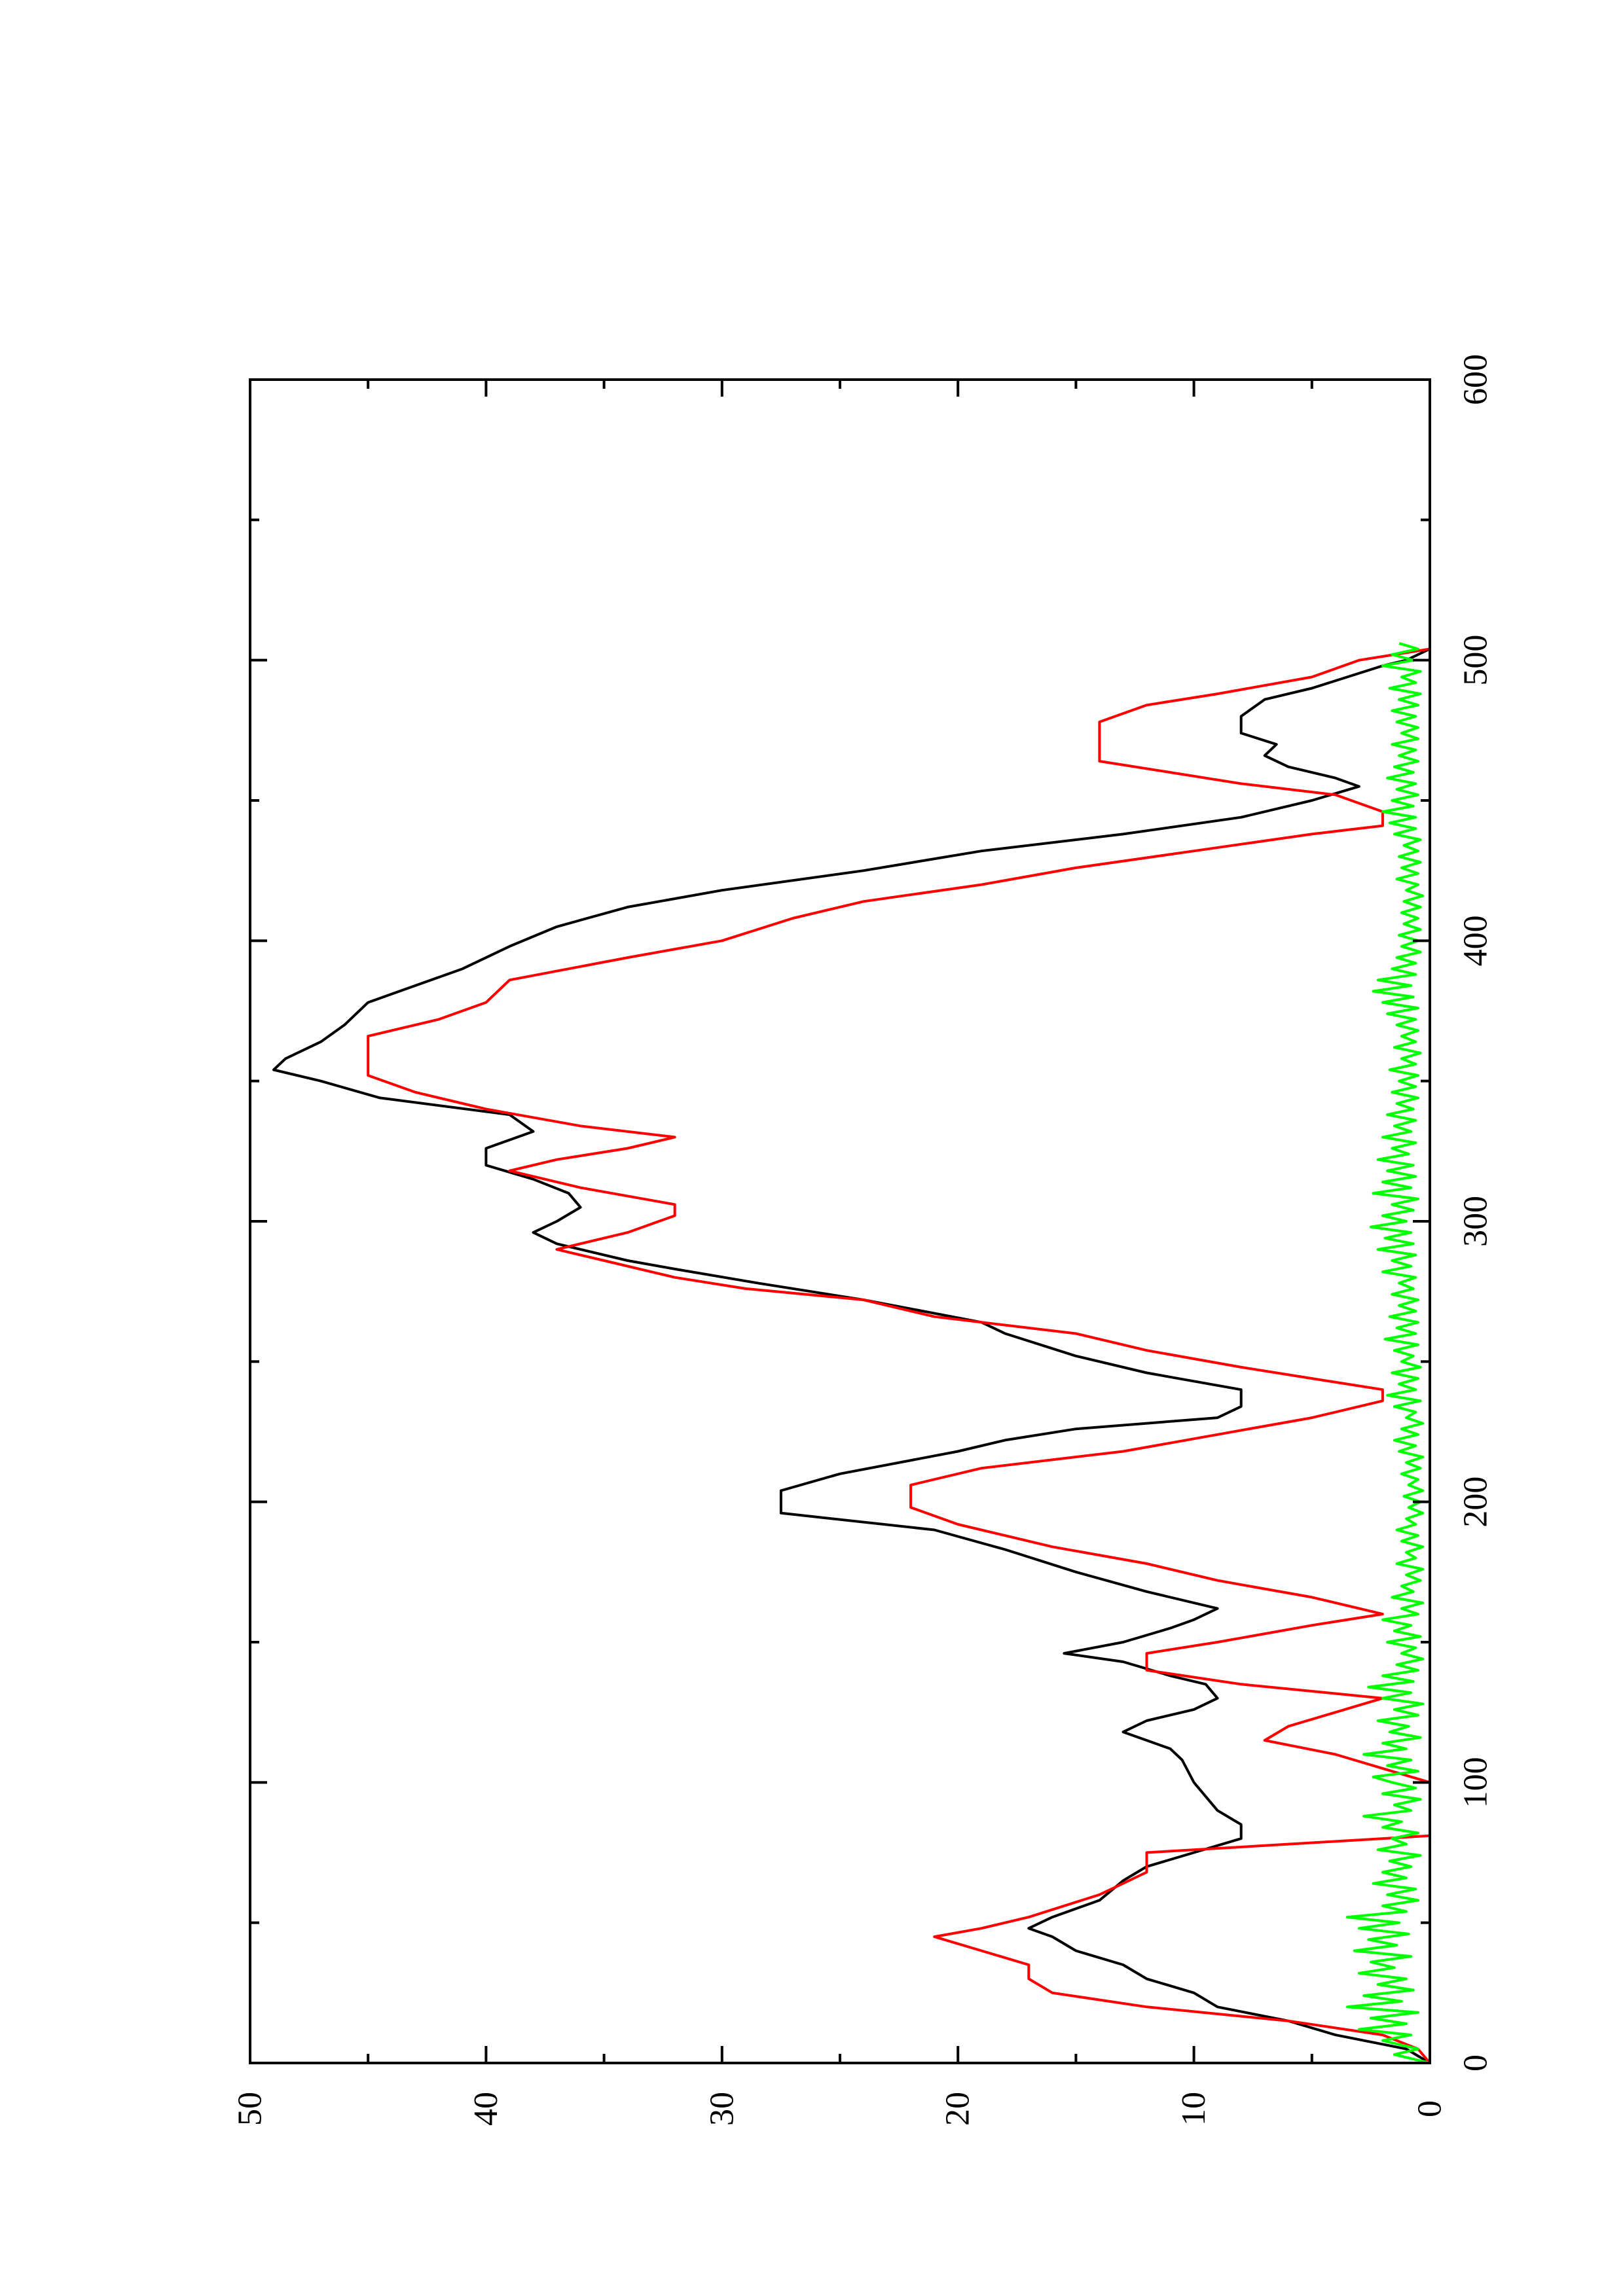 This screenshot has height=2296, width=1623. Describe the element at coordinates (1476, 2063) in the screenshot. I see `x-tick-label: 0` at that location.